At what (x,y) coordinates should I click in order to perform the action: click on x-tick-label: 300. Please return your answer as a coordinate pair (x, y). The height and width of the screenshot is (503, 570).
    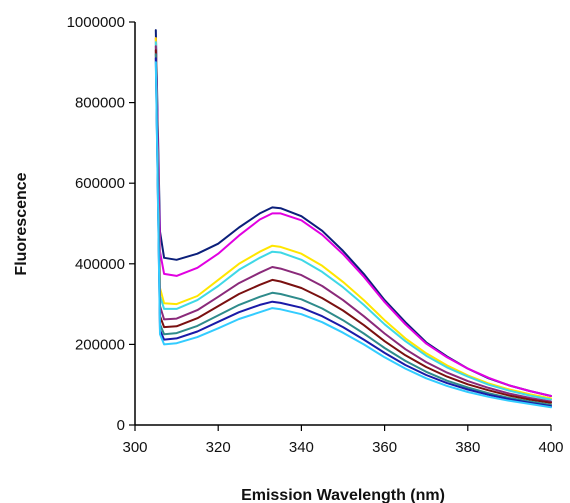
    Looking at the image, I should click on (134, 447).